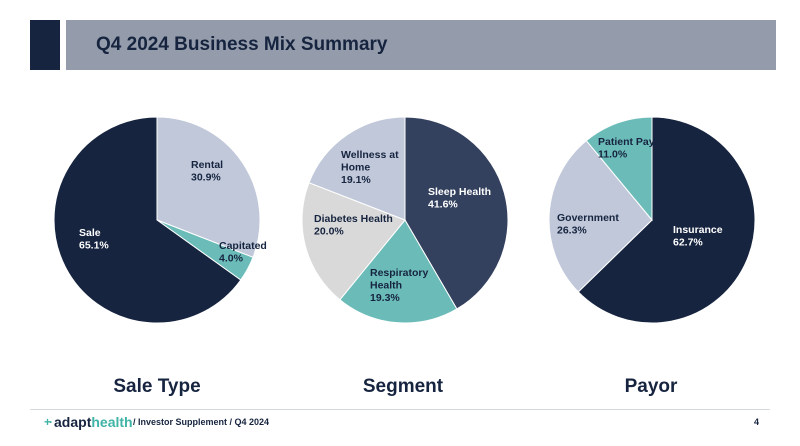 Image resolution: width=800 pixels, height=446 pixels. What do you see at coordinates (201, 422) in the screenshot?
I see `footer-caption: / Investor Supplement / Q4 2024` at bounding box center [201, 422].